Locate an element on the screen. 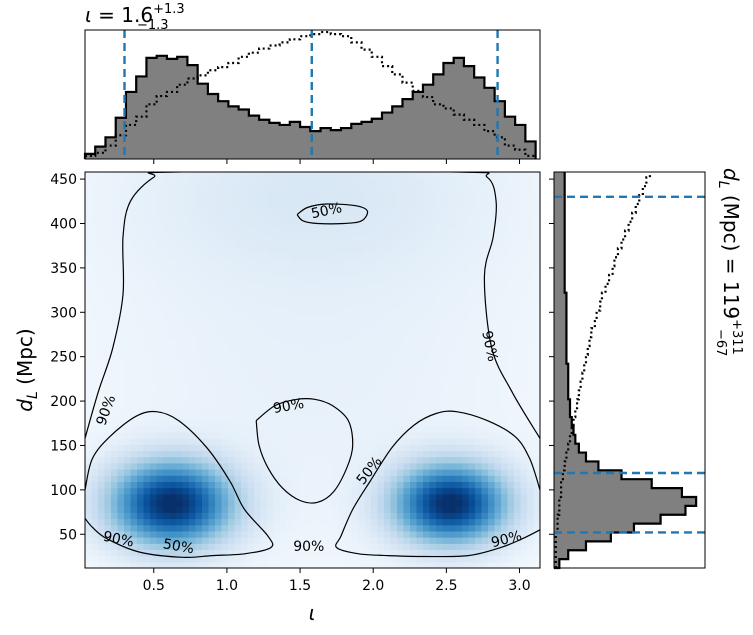 The width and height of the screenshot is (753, 635). right-histogram-bar is located at coordinates (607, 519).